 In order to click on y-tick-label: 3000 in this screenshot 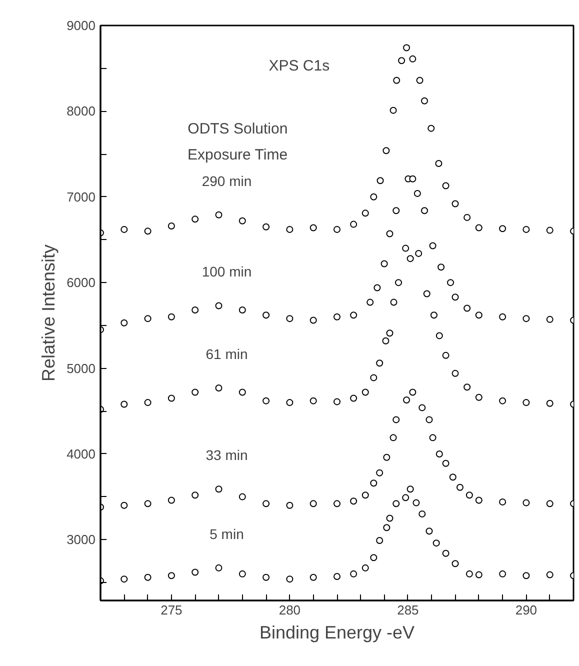, I will do `click(81, 540)`.